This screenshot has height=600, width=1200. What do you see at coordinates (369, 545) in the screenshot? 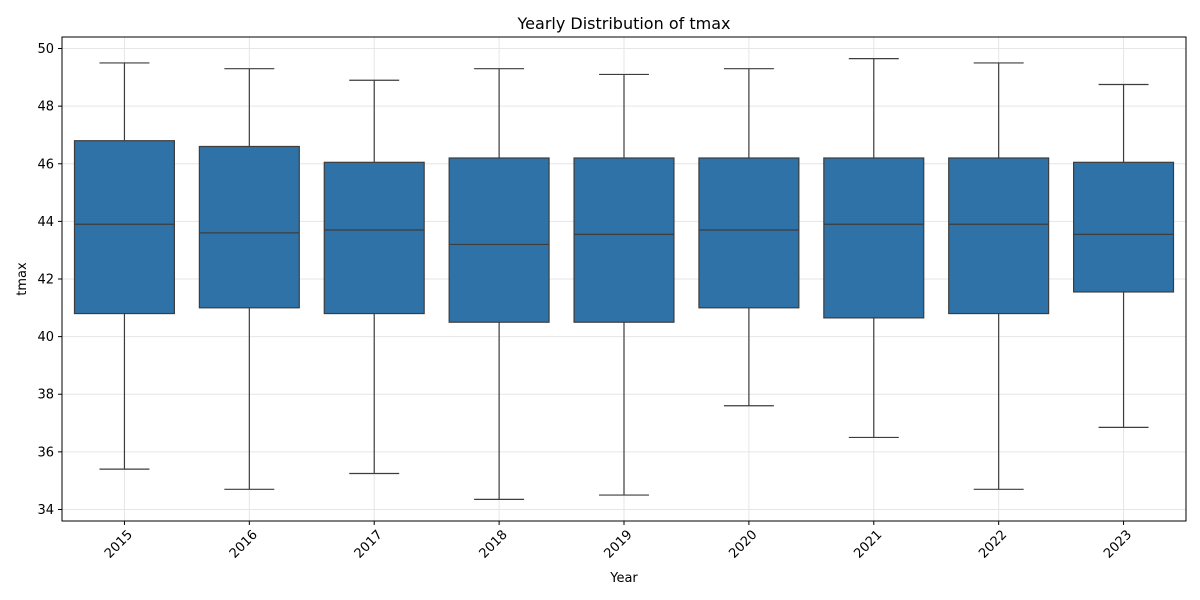
I see `x-tick-label: 2017` at bounding box center [369, 545].